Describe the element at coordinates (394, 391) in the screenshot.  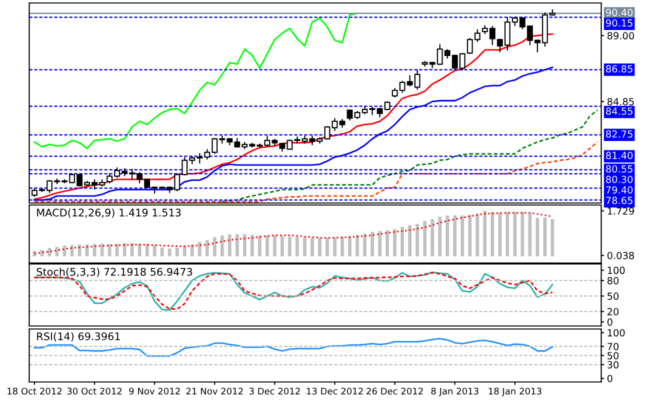
I see `x-tick-label: 26 Dec 2012` at that location.